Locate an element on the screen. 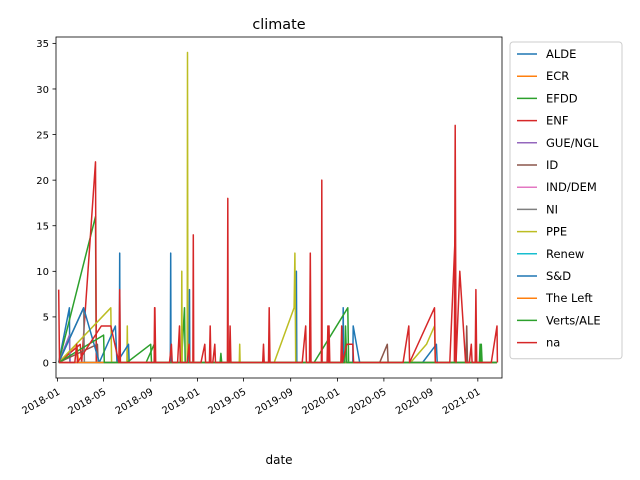 The image size is (640, 480). legend-label-enf: ENF is located at coordinates (557, 121).